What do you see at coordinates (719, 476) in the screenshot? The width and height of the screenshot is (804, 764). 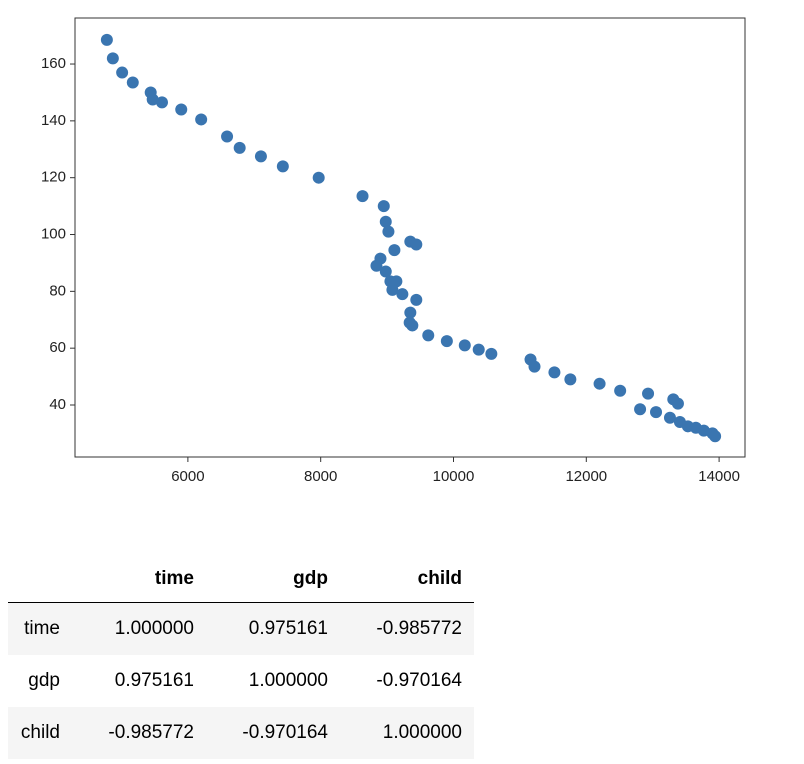 I see `x-tick-label: 14000` at bounding box center [719, 476].